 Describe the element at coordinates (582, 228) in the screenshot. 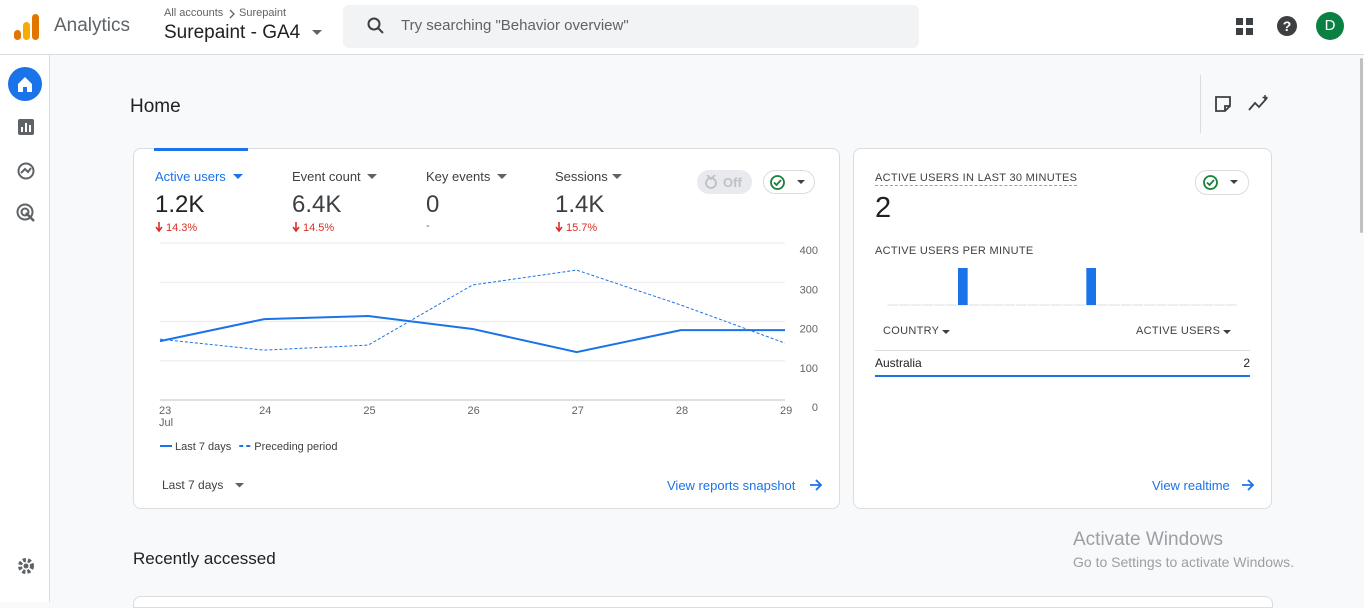

I see `metric-change: 15.7%` at that location.